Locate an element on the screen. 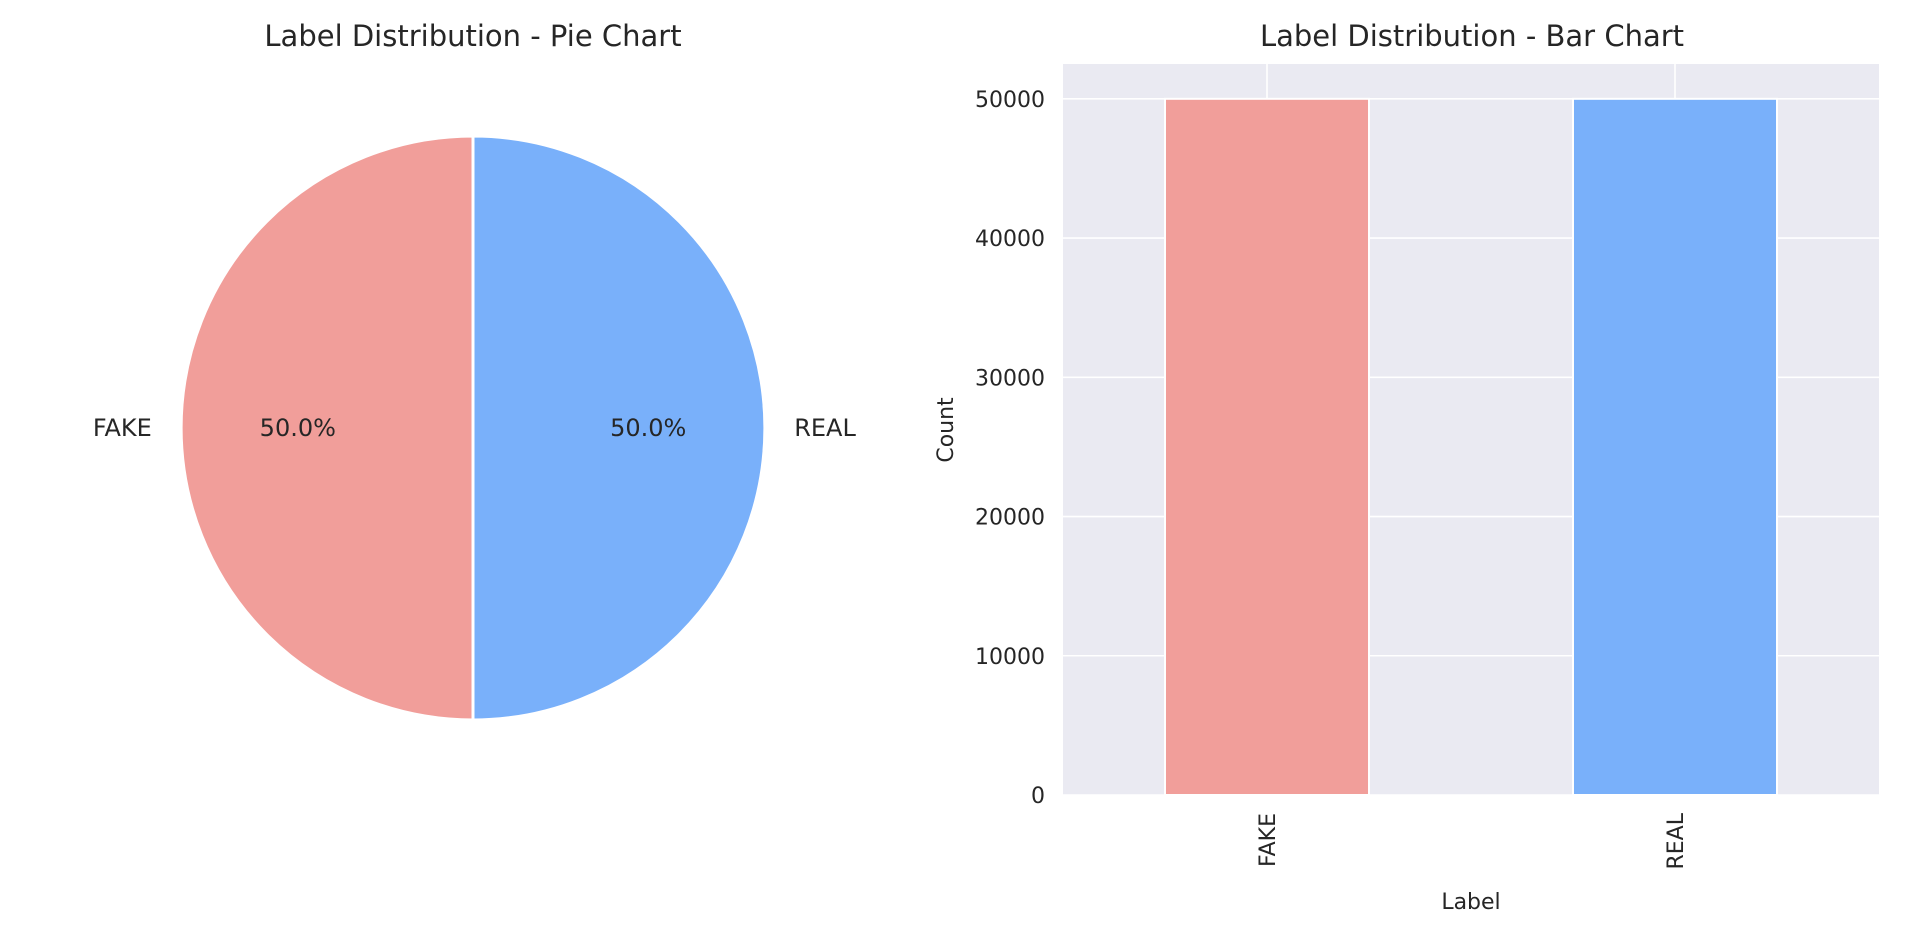 Image resolution: width=1910 pixels, height=950 pixels. y-tick-label: 30000 is located at coordinates (1010, 378).